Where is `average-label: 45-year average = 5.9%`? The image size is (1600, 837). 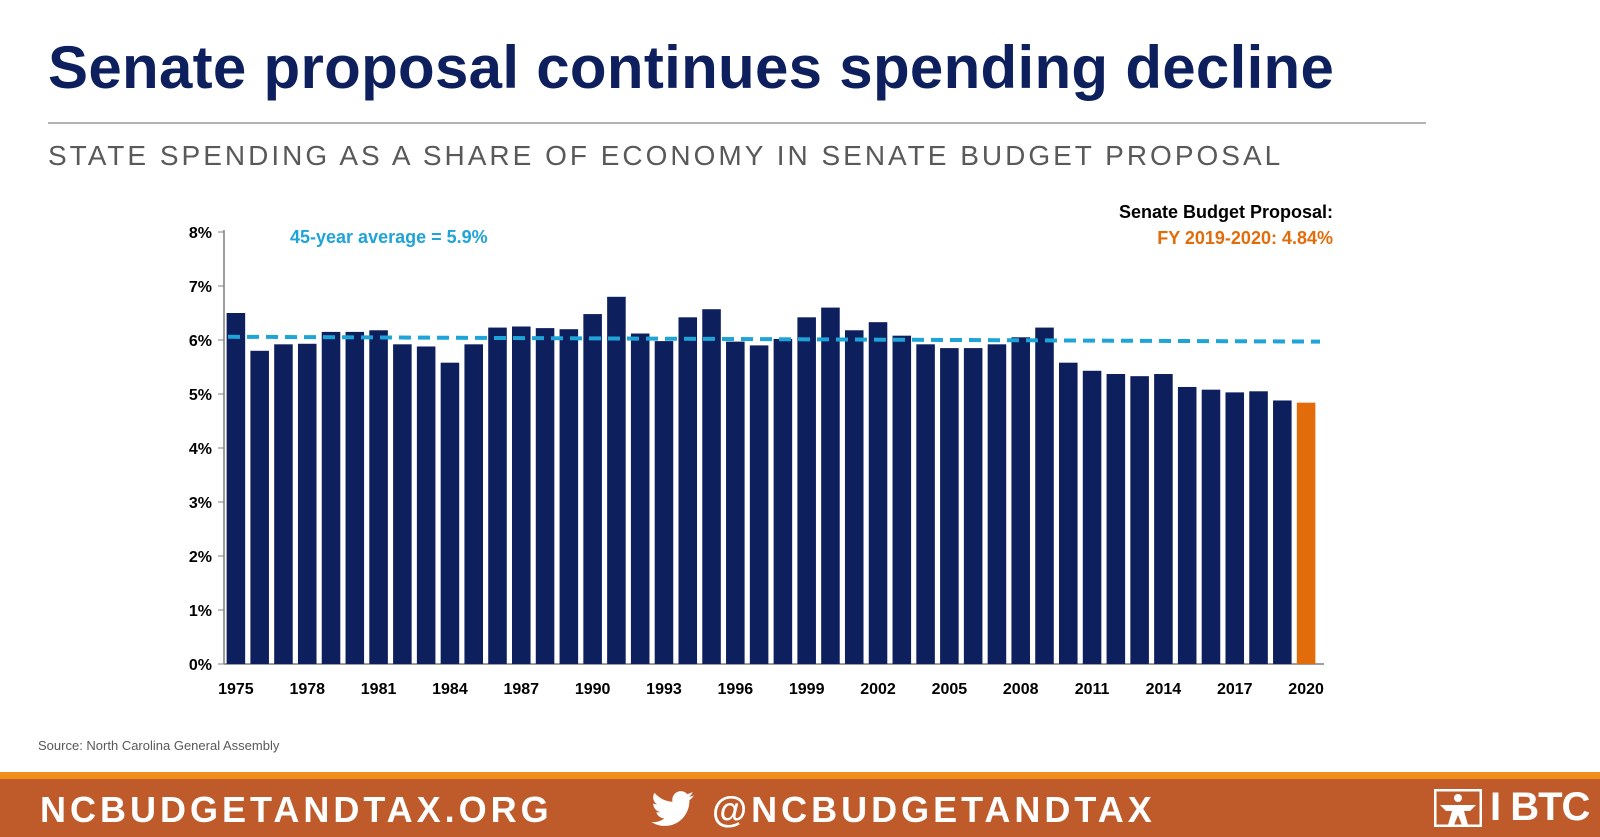
average-label: 45-year average = 5.9% is located at coordinates (389, 237).